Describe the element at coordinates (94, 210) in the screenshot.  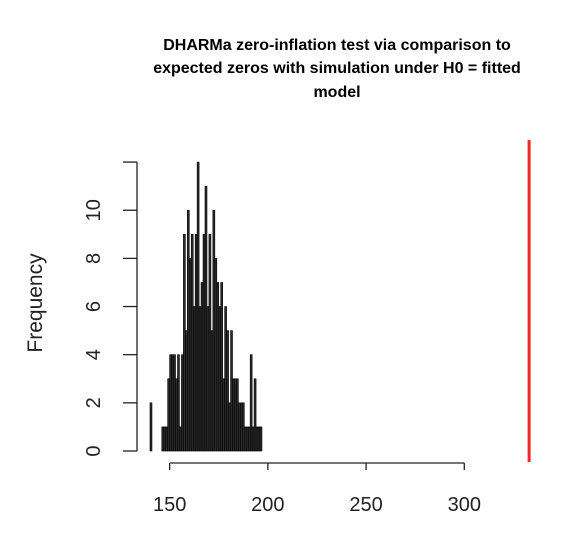
I see `y-tick-label: 10` at that location.